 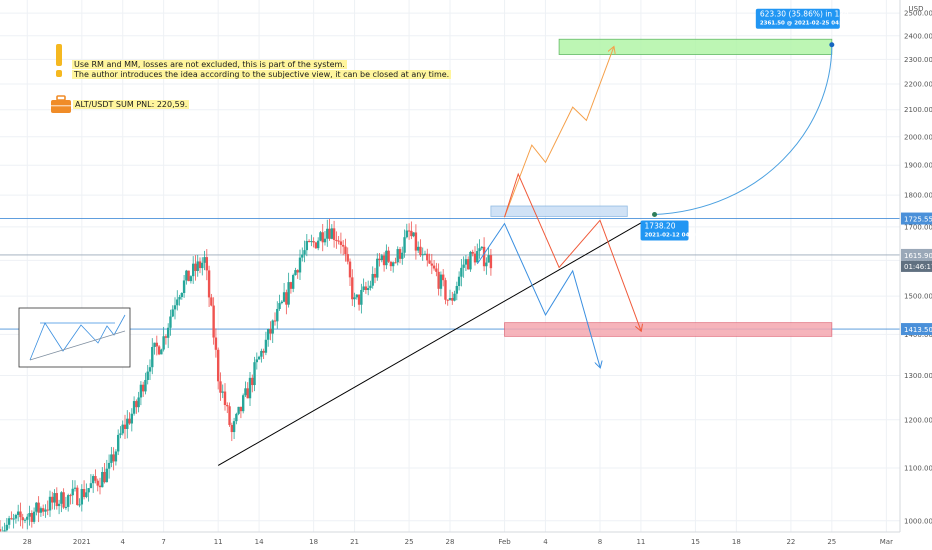 What do you see at coordinates (259, 542) in the screenshot?
I see `time-tick-label: 14` at bounding box center [259, 542].